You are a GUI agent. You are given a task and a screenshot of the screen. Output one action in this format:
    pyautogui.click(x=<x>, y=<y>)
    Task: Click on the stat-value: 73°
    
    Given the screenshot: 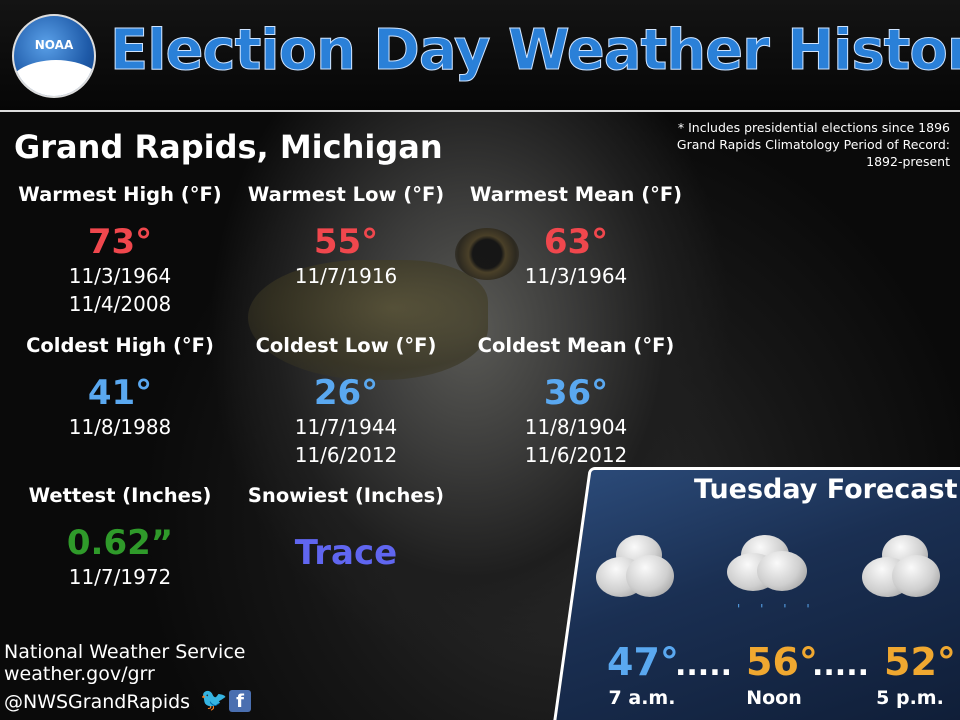 What is the action you would take?
    pyautogui.click(x=120, y=242)
    